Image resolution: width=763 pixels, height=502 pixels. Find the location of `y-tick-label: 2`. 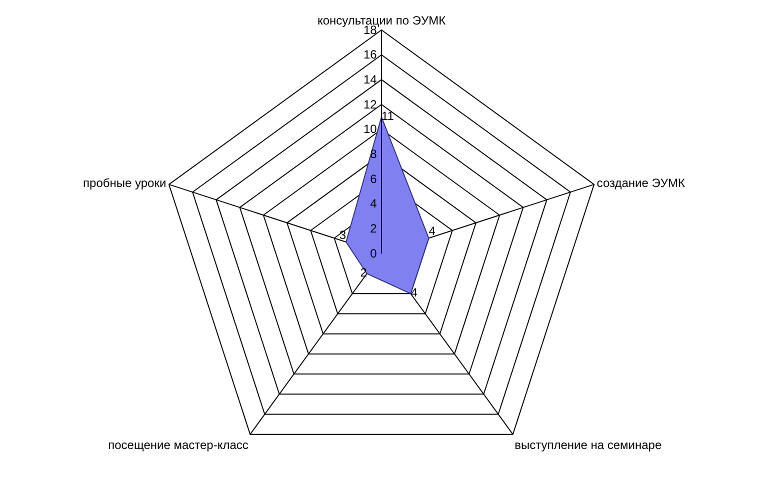

y-tick-label: 2 is located at coordinates (374, 229).